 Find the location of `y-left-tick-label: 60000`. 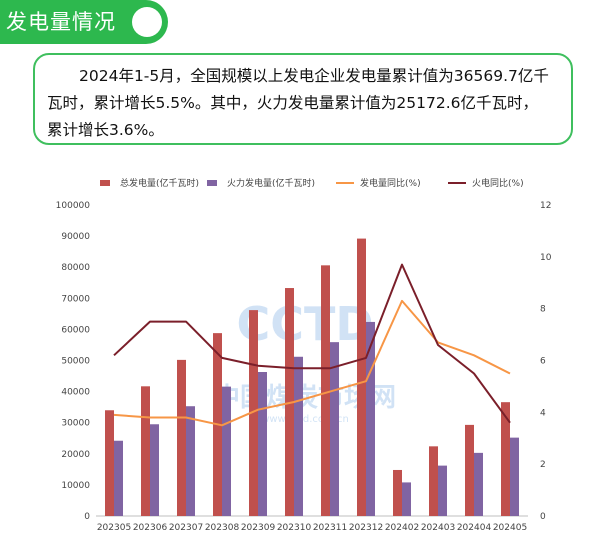

y-left-tick-label: 60000 is located at coordinates (75, 330).